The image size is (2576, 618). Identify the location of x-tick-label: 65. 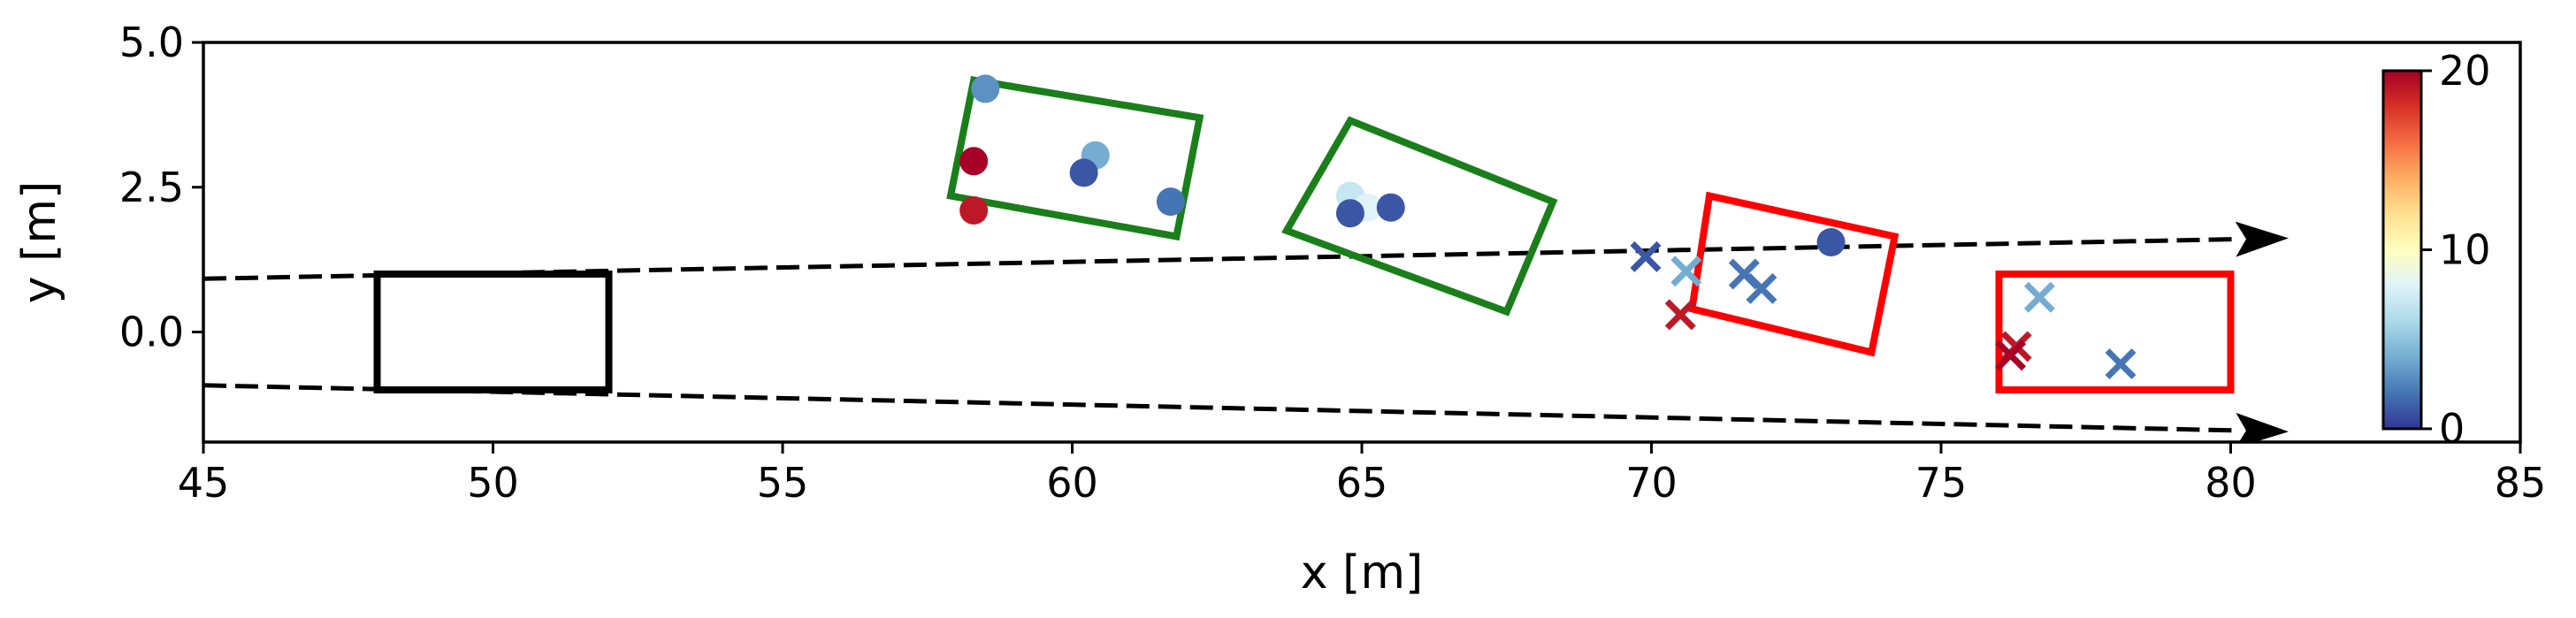
(1362, 483).